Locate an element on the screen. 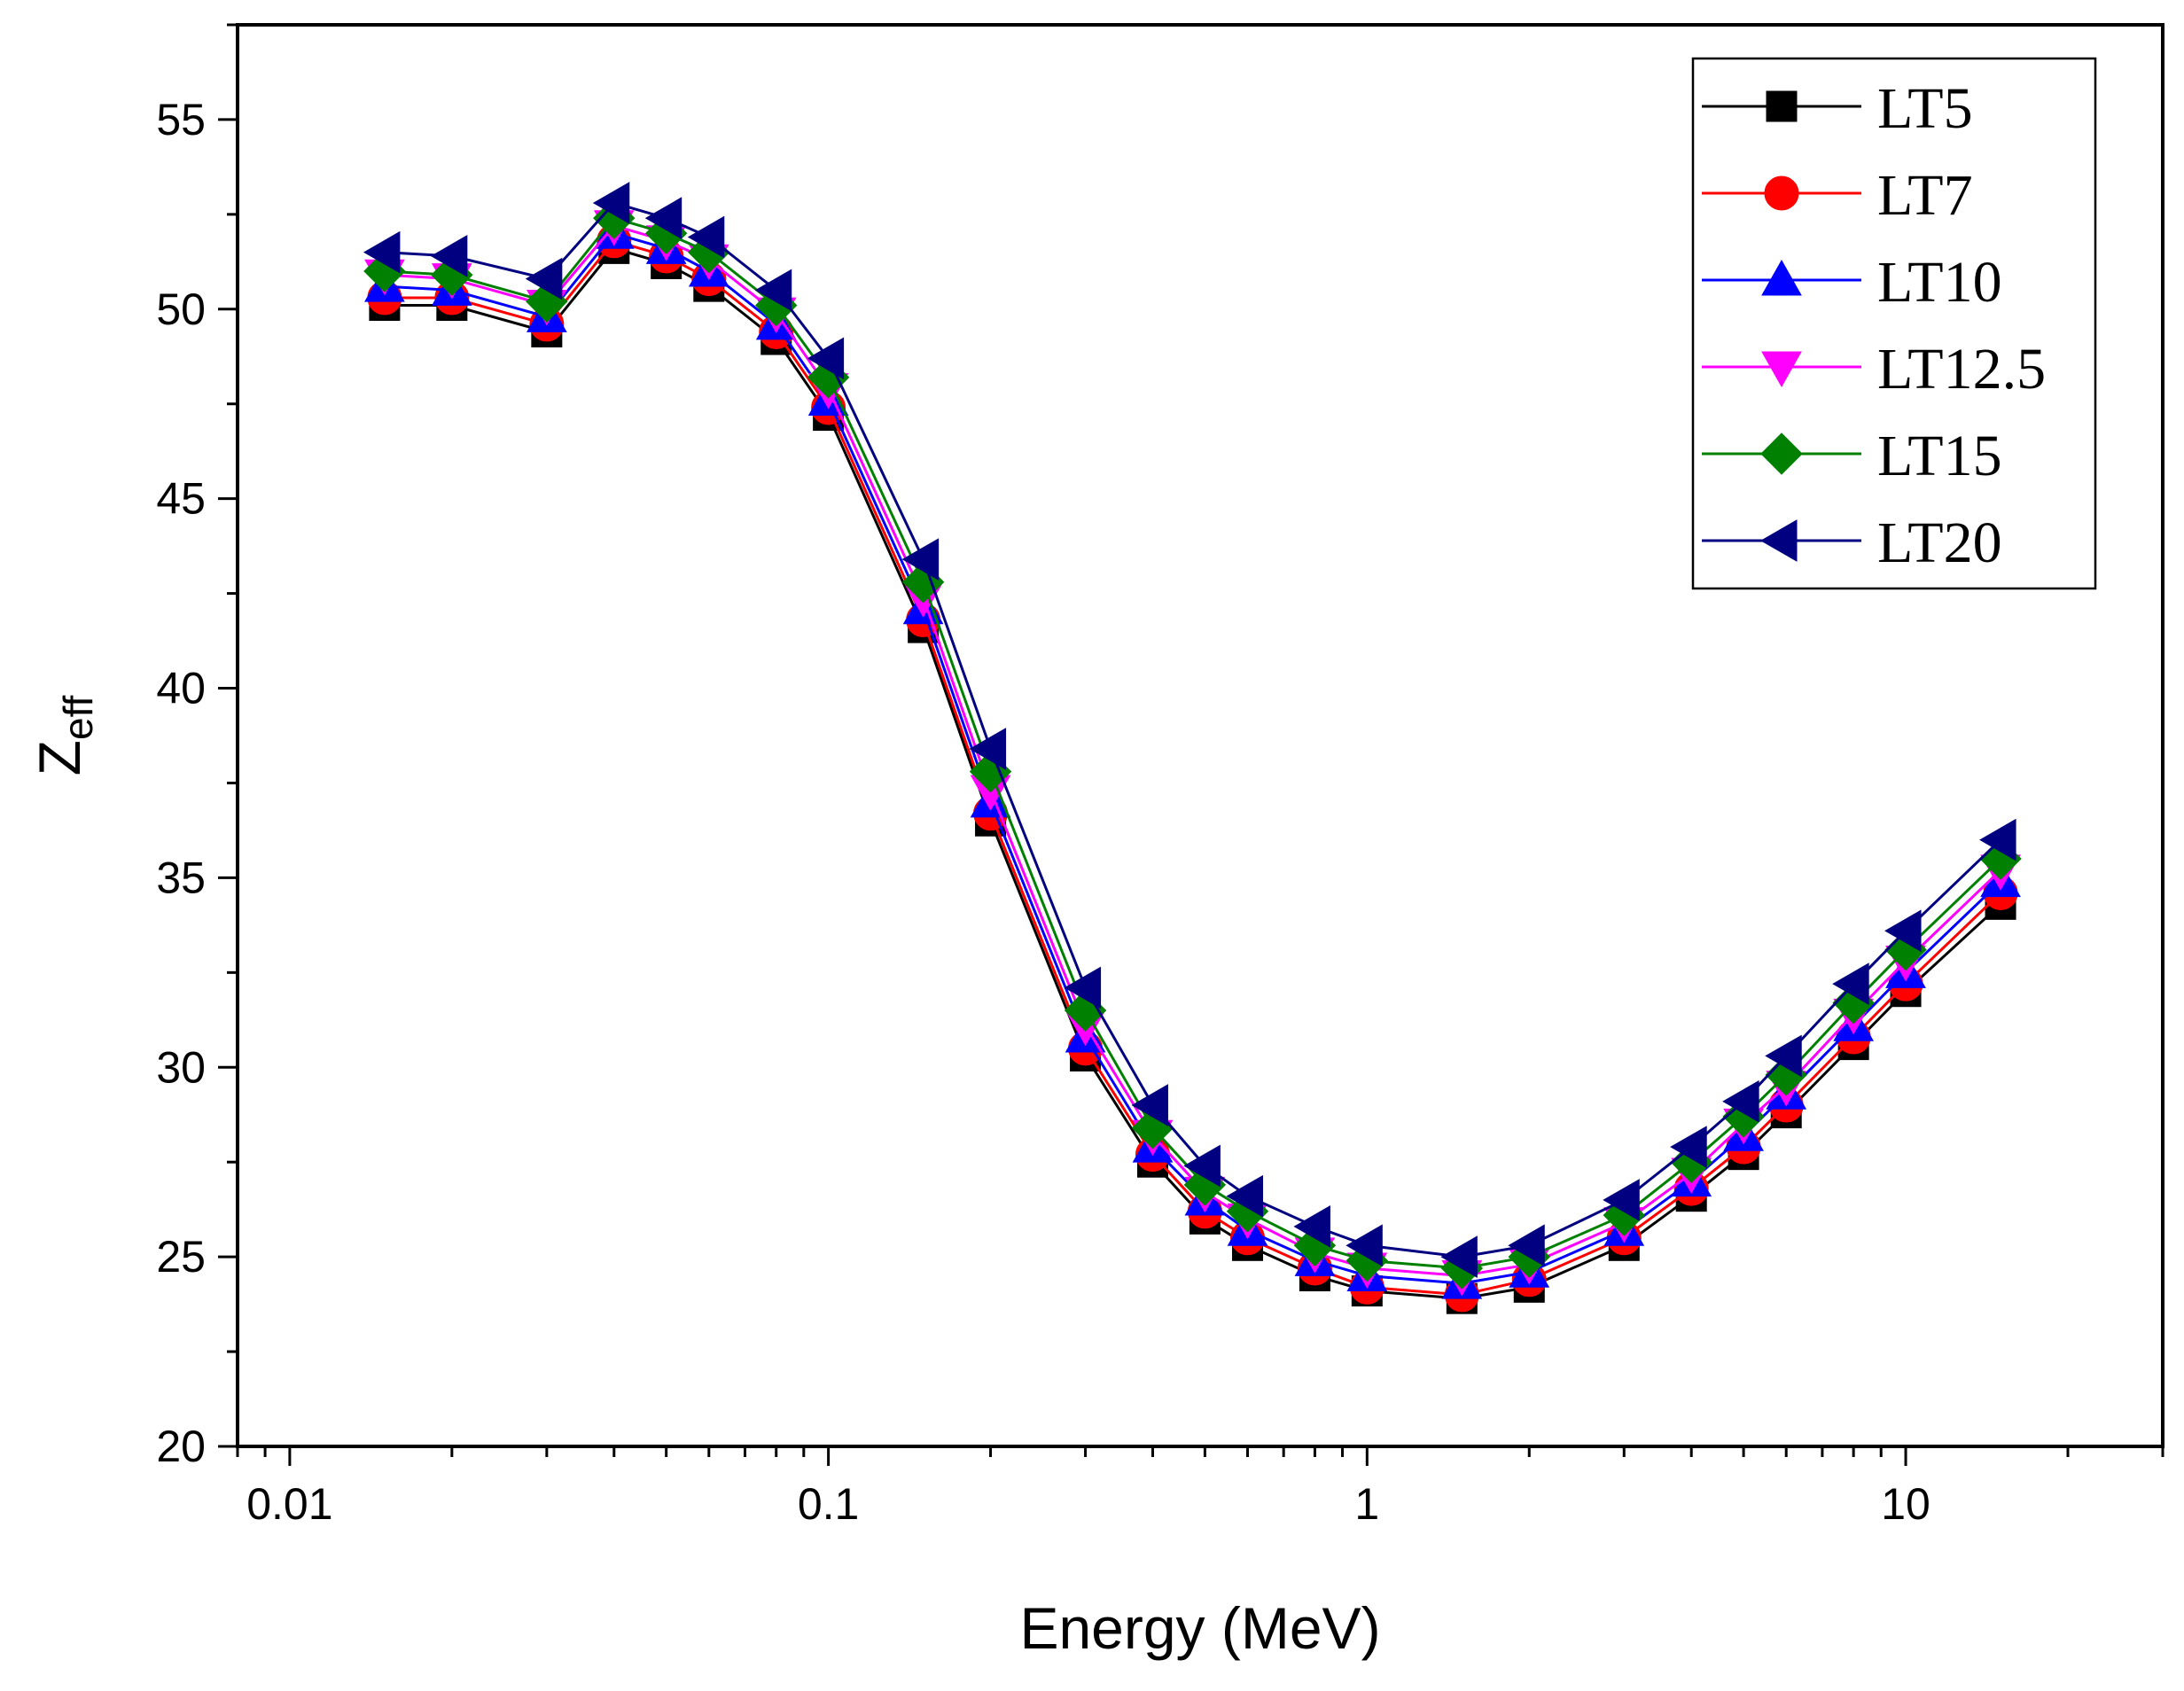 The image size is (2184, 1691). svg-text: Zeff is located at coordinates (64, 735).